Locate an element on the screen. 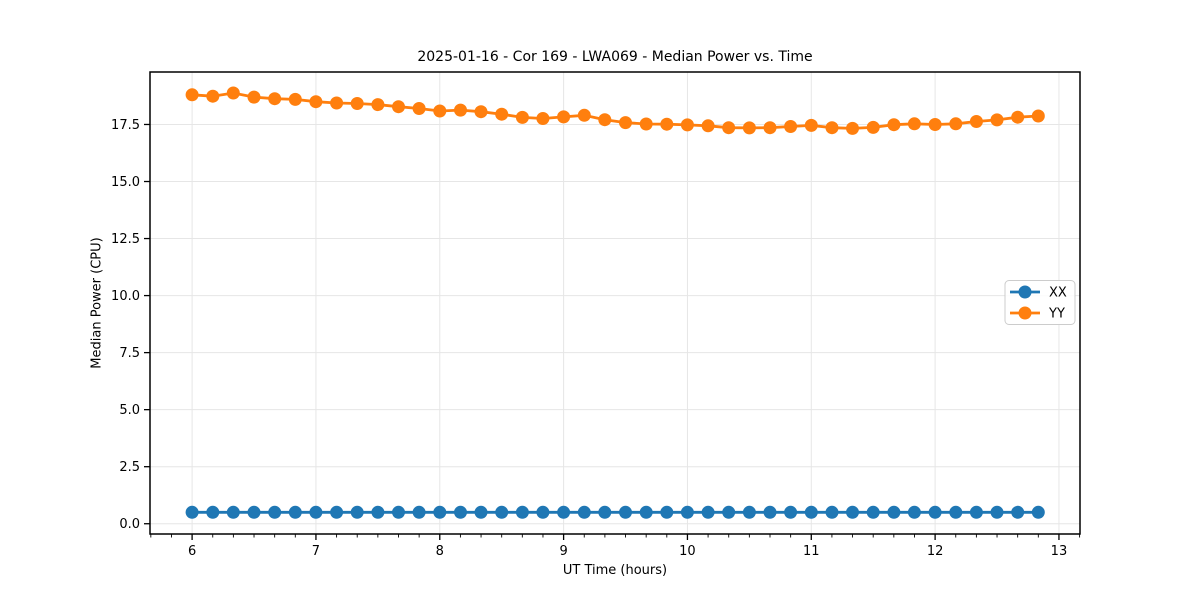 The width and height of the screenshot is (1200, 600). x-axis-label: UT Time (hours) is located at coordinates (615, 570).